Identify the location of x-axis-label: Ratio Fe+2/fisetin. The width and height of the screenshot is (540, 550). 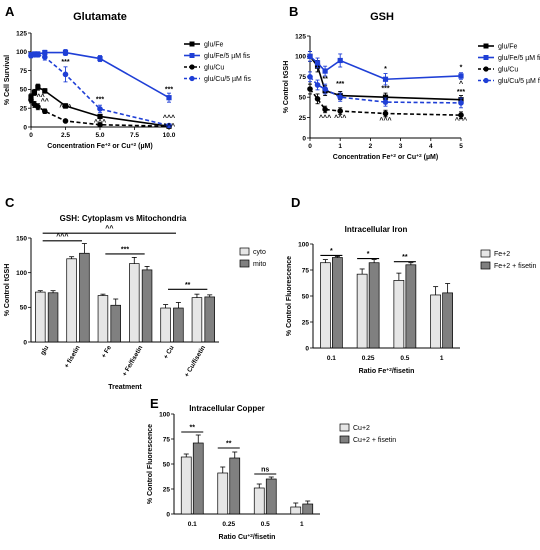
(387, 371).